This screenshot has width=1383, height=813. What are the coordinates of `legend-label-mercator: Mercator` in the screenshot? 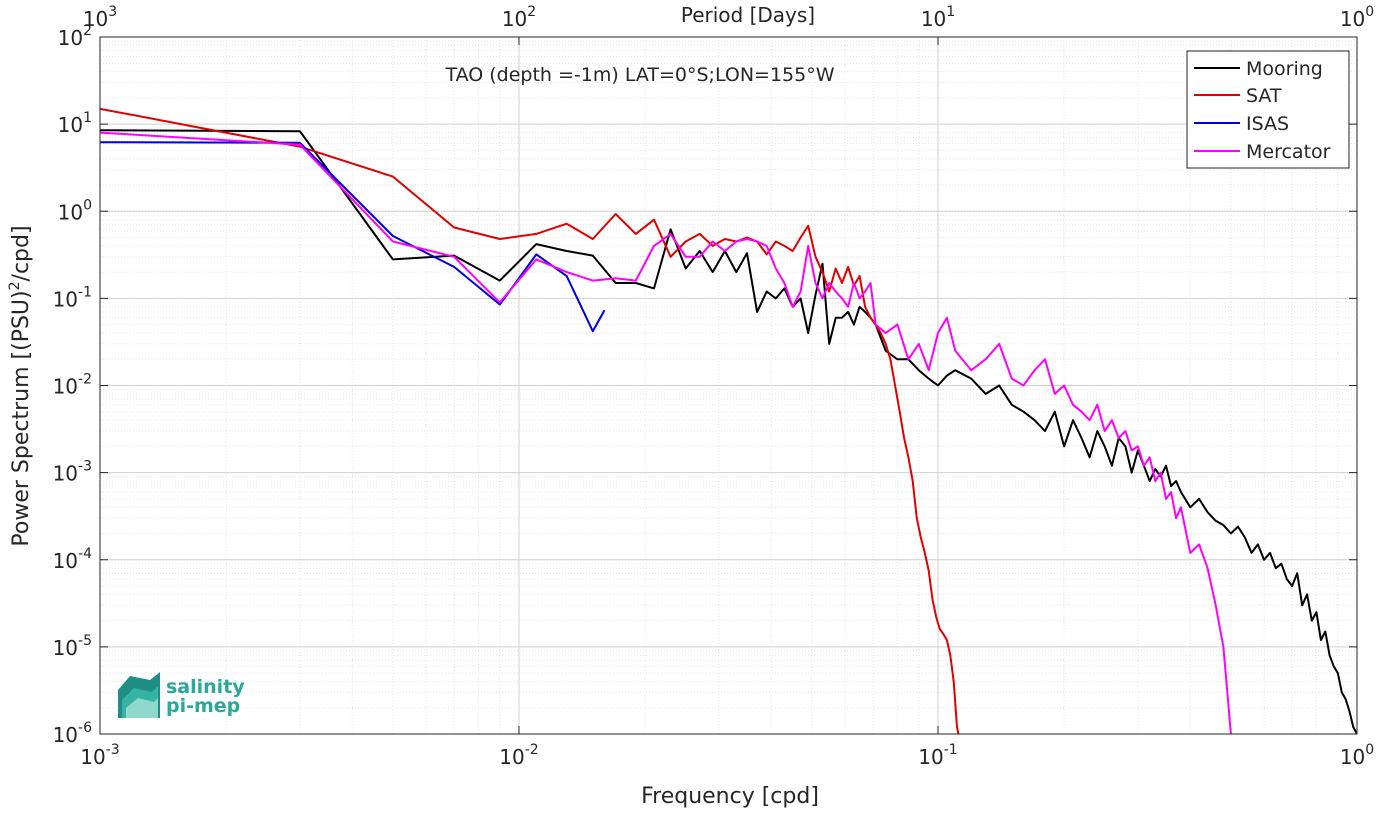 It's located at (1288, 152).